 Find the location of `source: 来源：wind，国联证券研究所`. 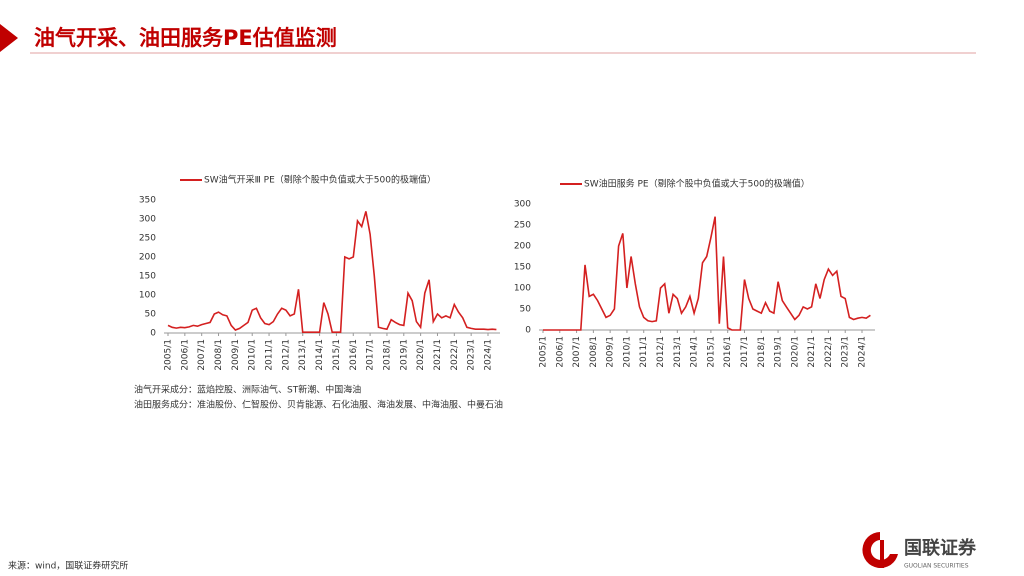

source: 来源：wind，国联证券研究所 is located at coordinates (68, 566).